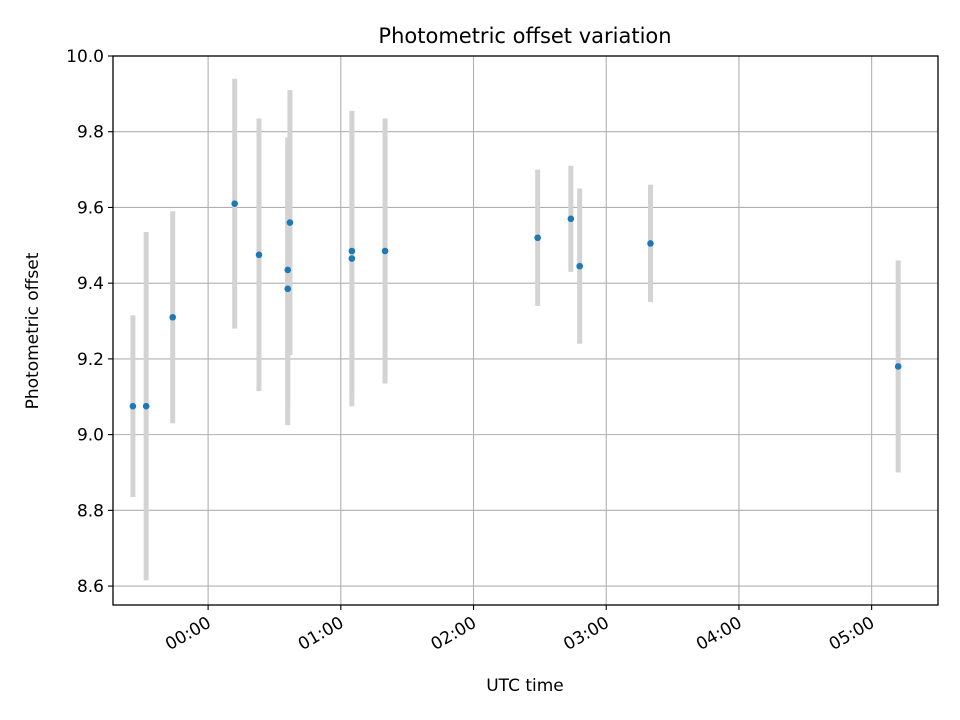  Describe the element at coordinates (90, 587) in the screenshot. I see `y-tick-label: 8.6` at that location.